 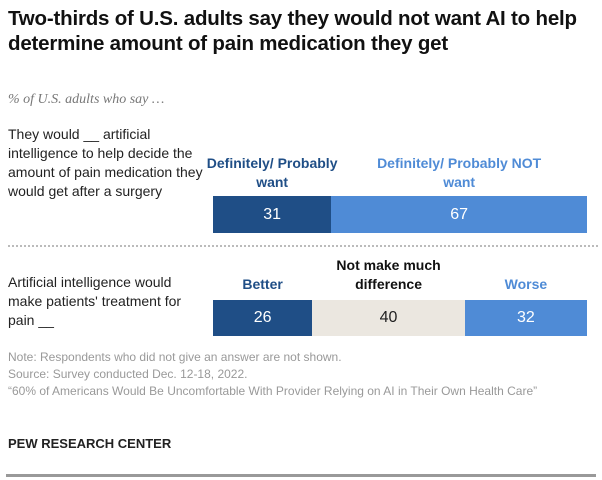 I want to click on bar-segment: 32, so click(x=525, y=318).